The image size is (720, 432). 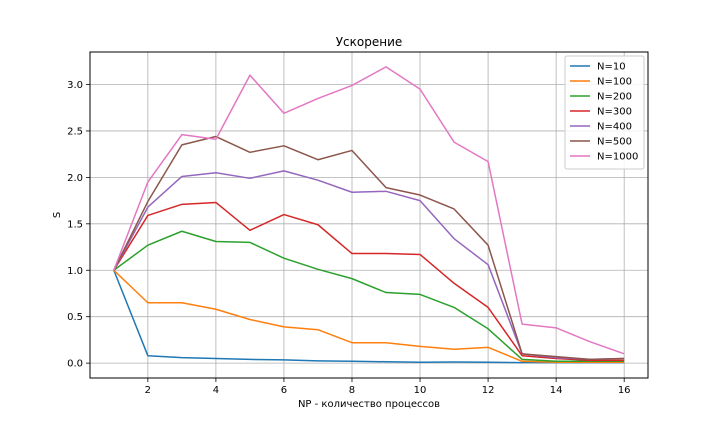 I want to click on x-tick-label: 2, so click(x=148, y=390).